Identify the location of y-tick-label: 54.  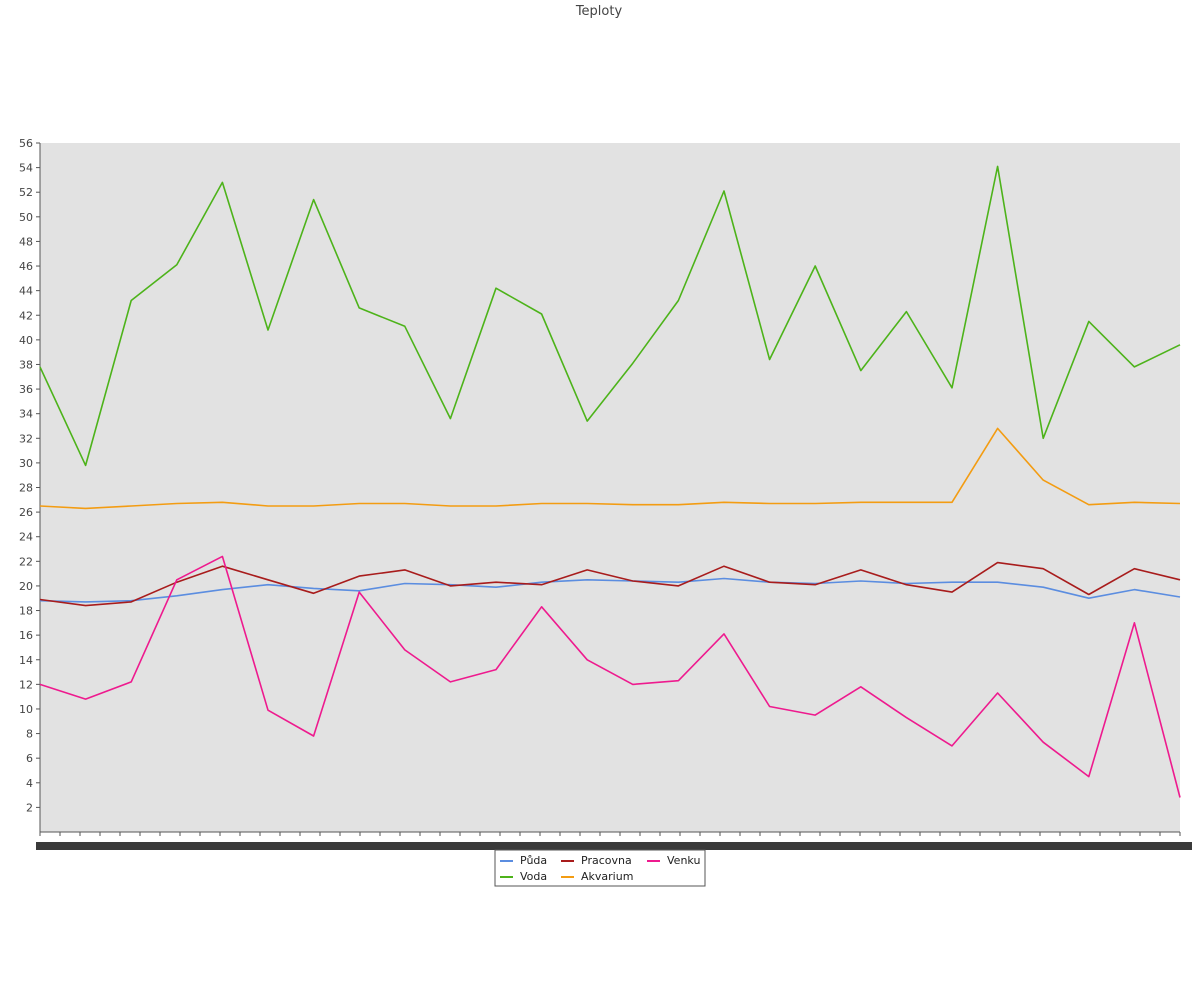
(26, 168).